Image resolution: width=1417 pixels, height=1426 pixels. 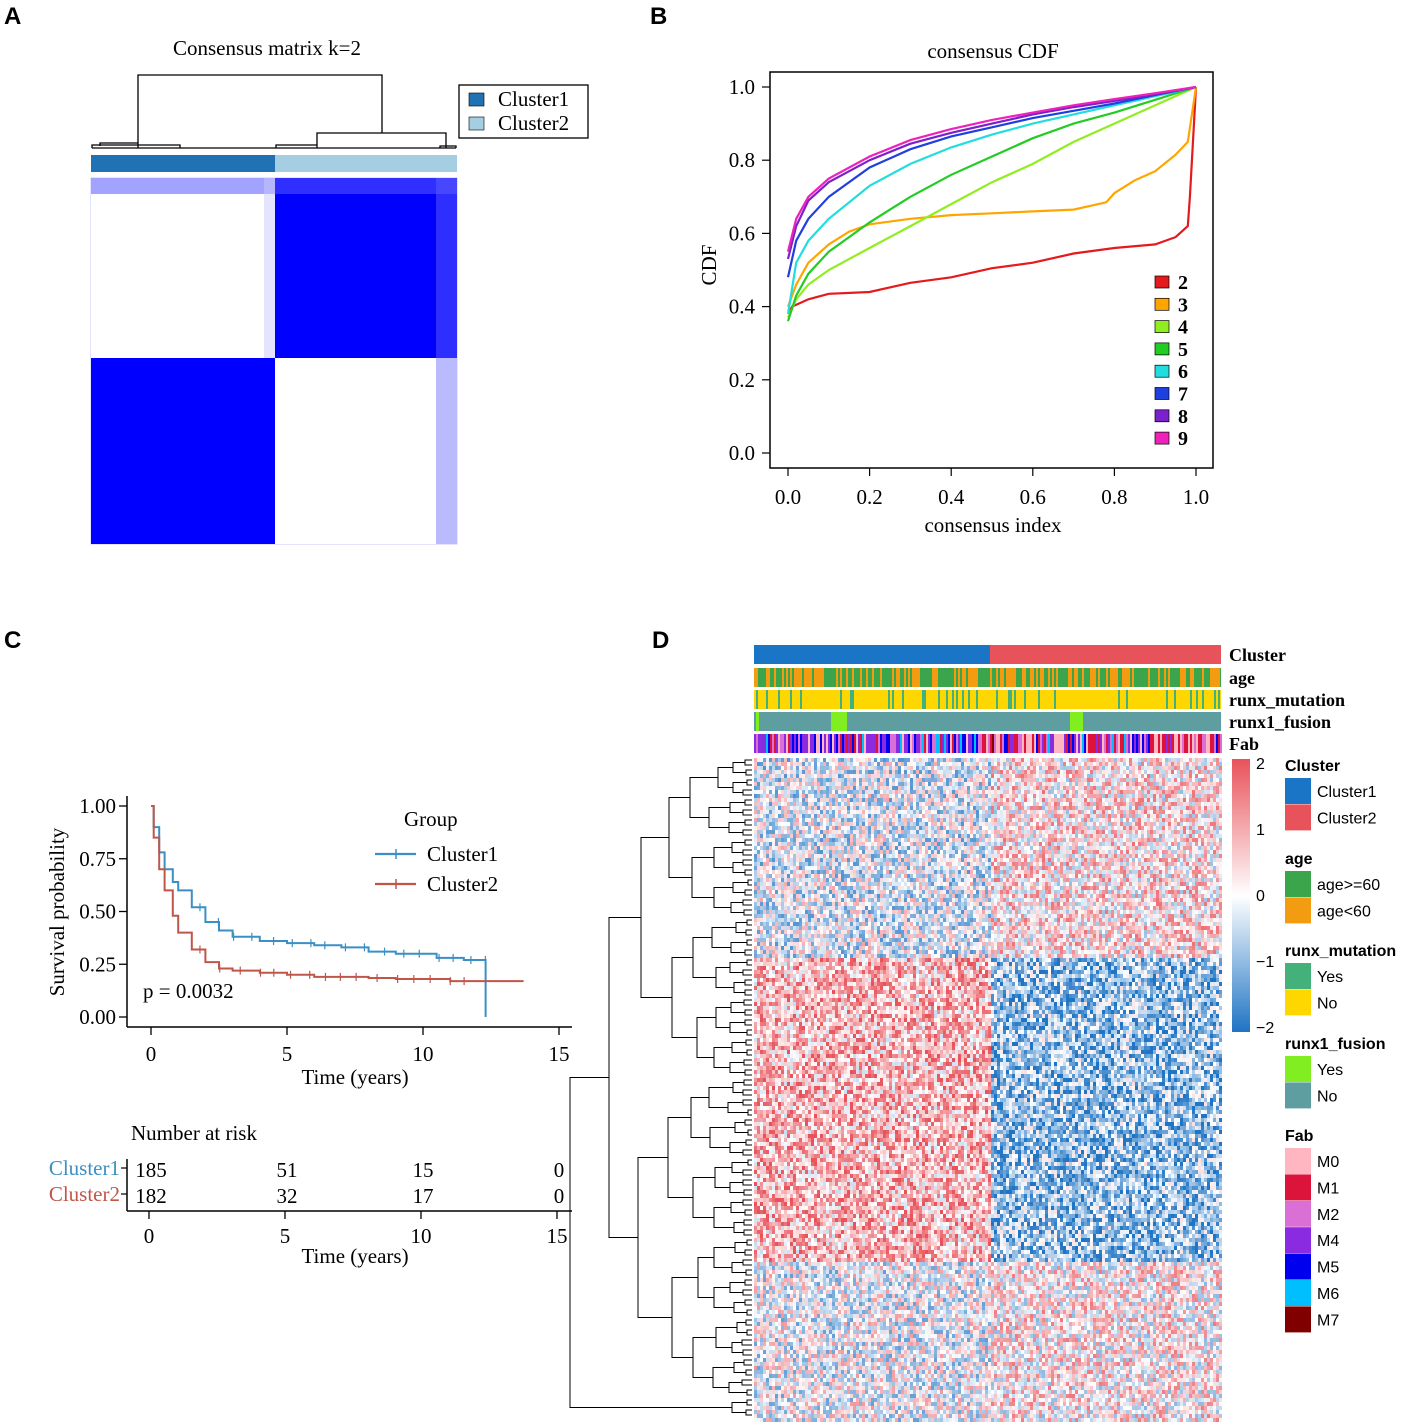 I want to click on km-axes: 0 5 10 150.000.250.500.751.00, so click(x=325, y=930).